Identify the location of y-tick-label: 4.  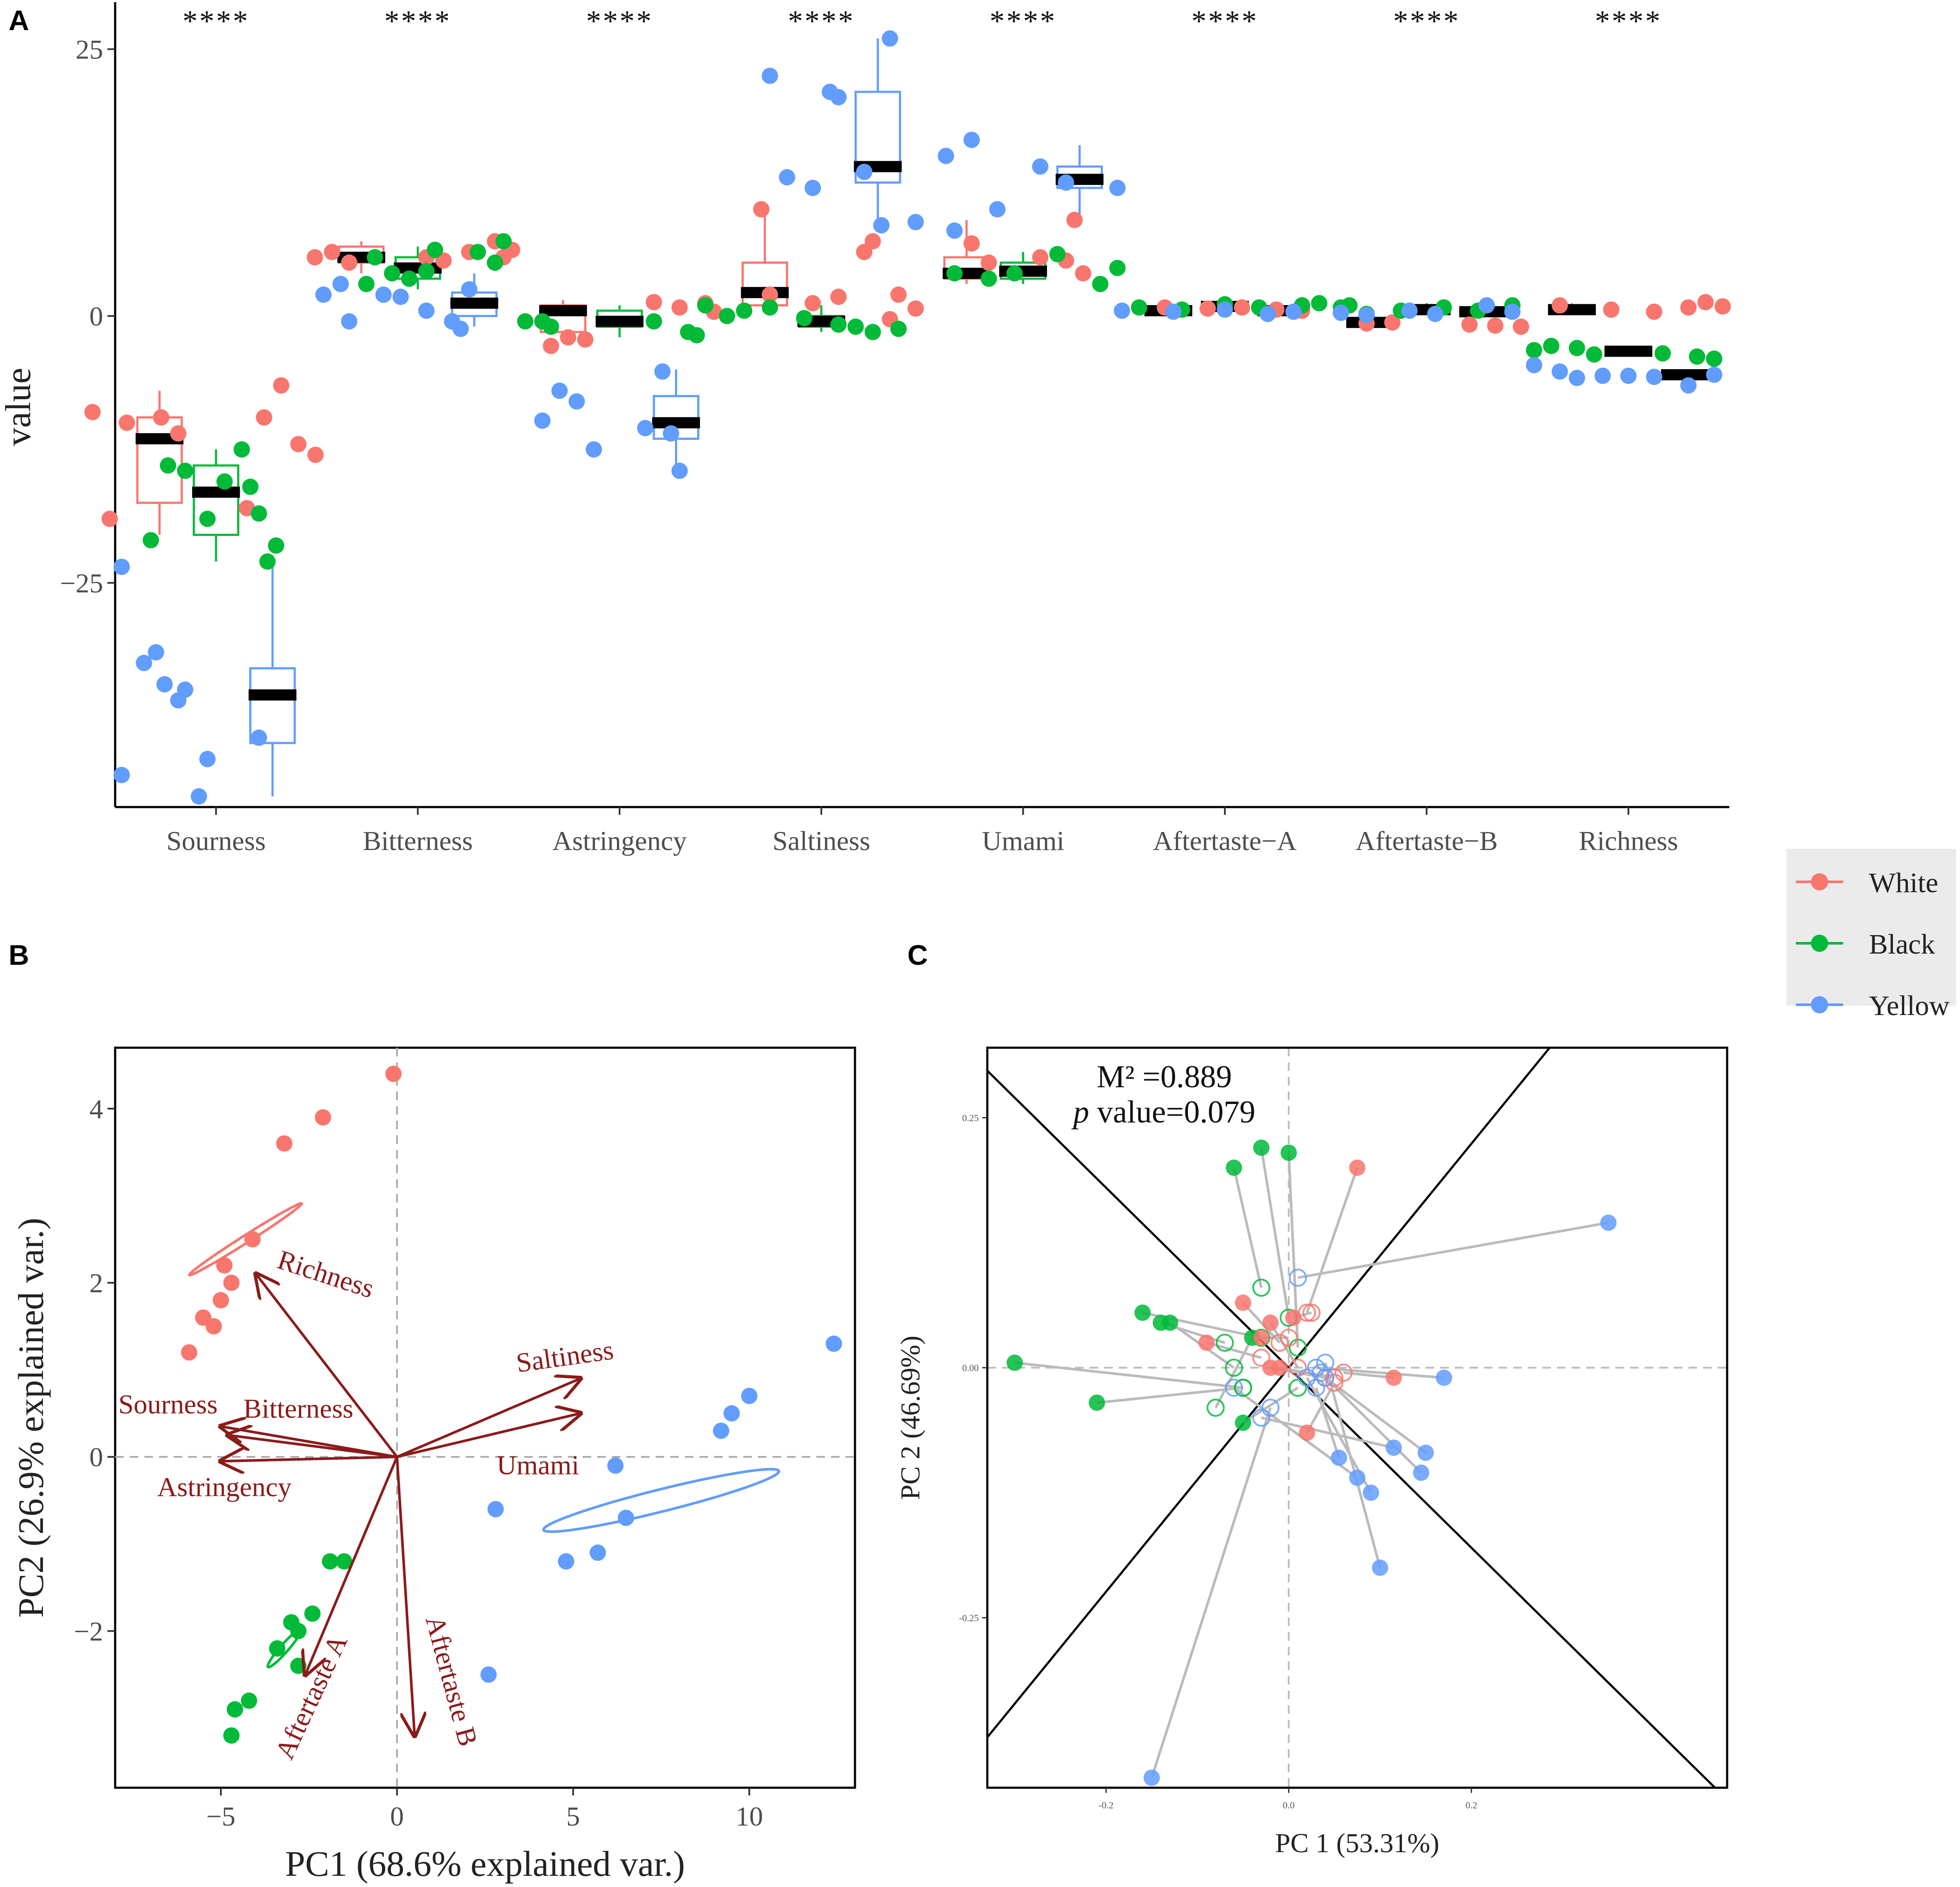
(96, 1109).